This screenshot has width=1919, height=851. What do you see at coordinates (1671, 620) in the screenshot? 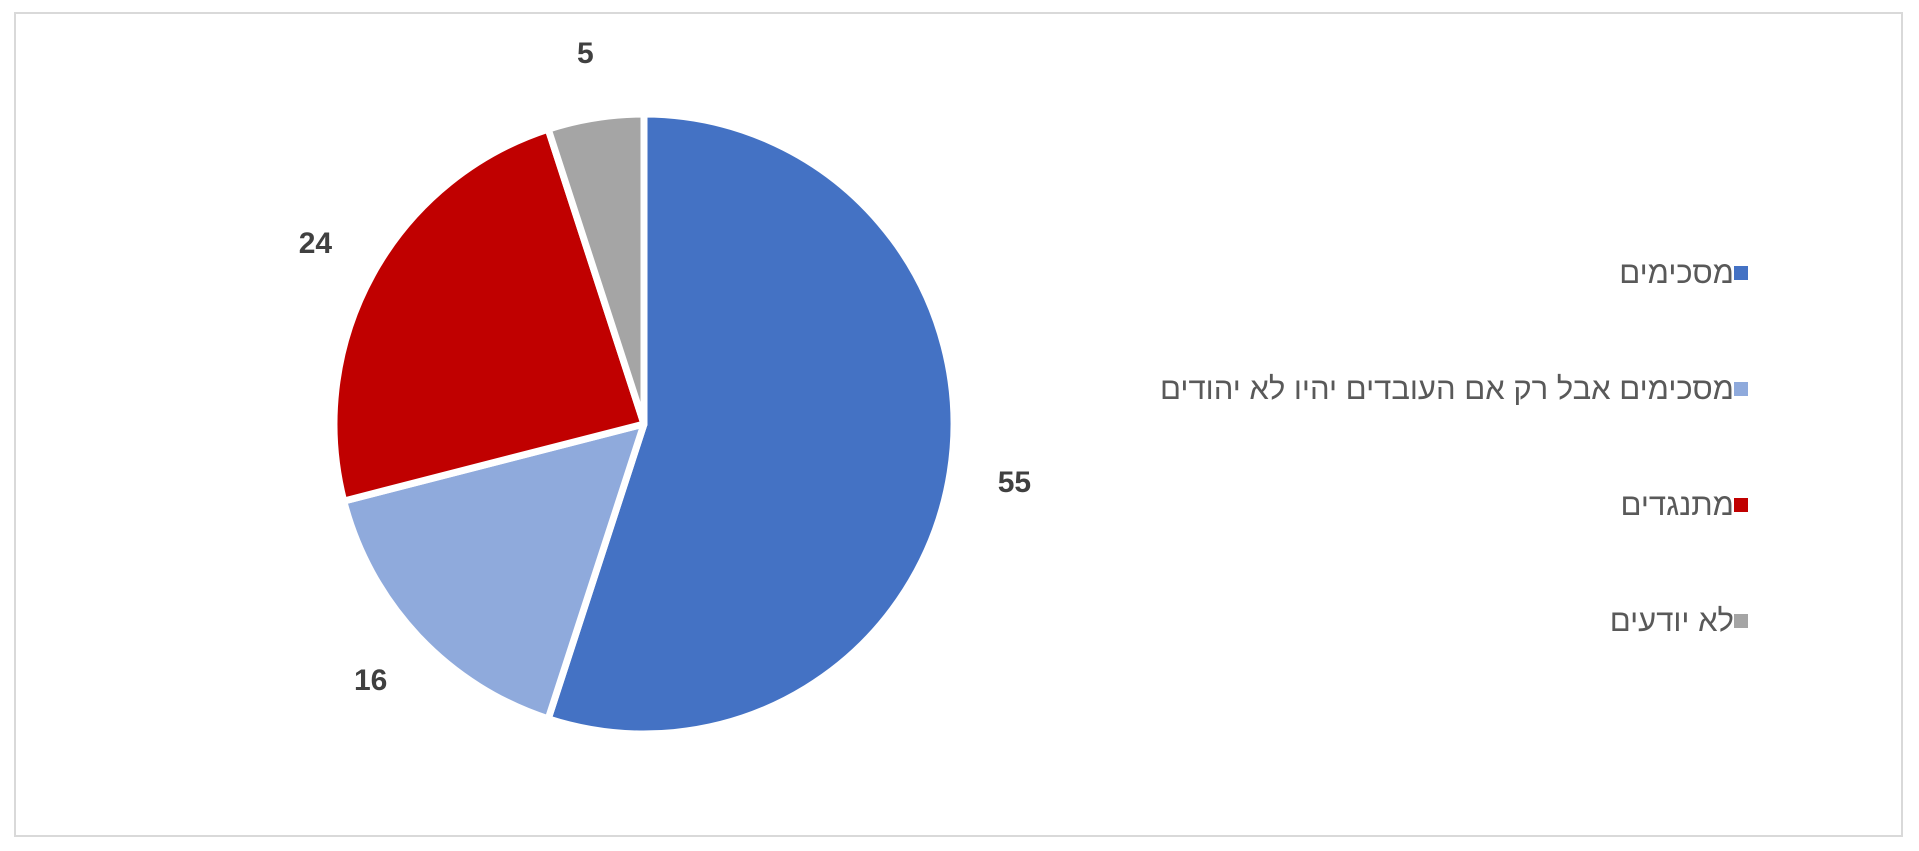
I see `legend-label: לא יודעים` at bounding box center [1671, 620].